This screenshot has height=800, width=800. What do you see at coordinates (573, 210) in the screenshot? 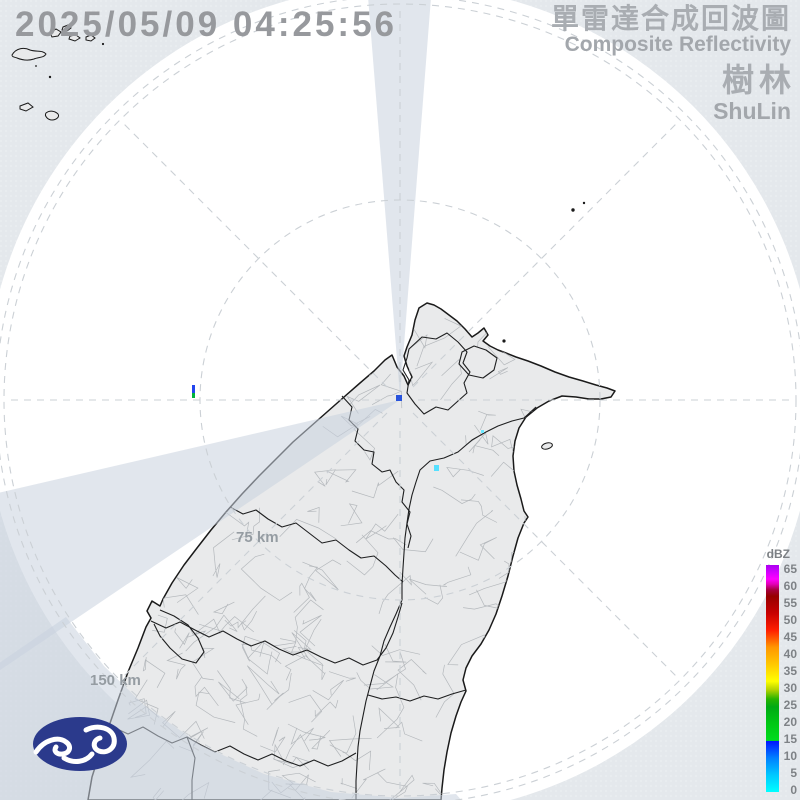
I see `pengjia-islet` at bounding box center [573, 210].